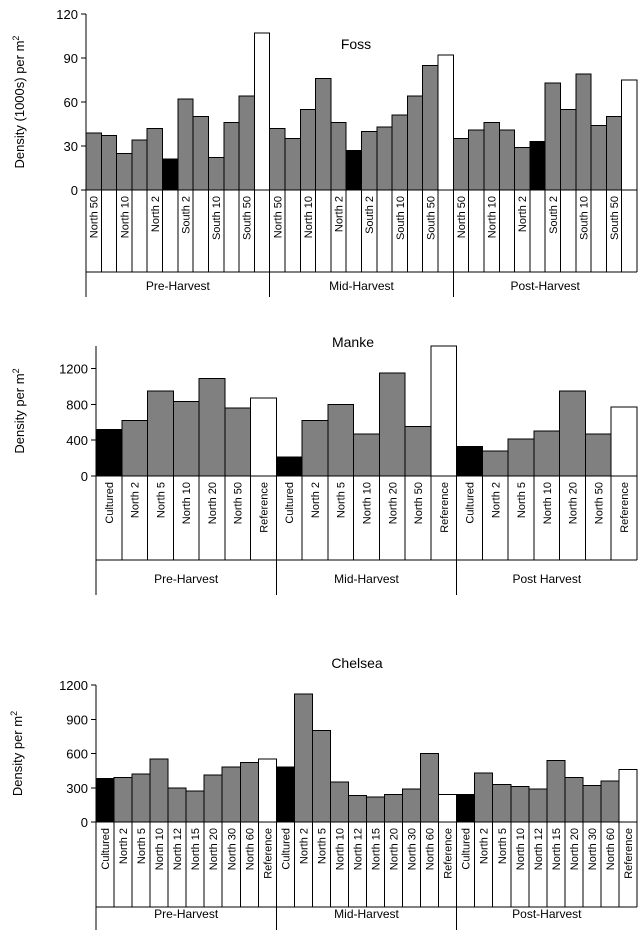 The height and width of the screenshot is (938, 639). Describe the element at coordinates (77, 754) in the screenshot. I see `y-tick-label: 600` at that location.